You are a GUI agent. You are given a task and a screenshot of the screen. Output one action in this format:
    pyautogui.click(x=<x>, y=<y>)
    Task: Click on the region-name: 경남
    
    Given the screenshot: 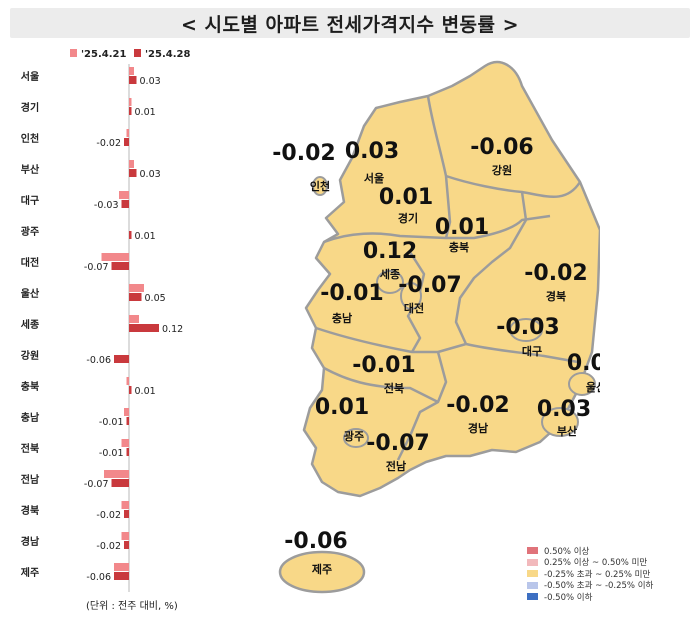 What is the action you would take?
    pyautogui.click(x=478, y=428)
    